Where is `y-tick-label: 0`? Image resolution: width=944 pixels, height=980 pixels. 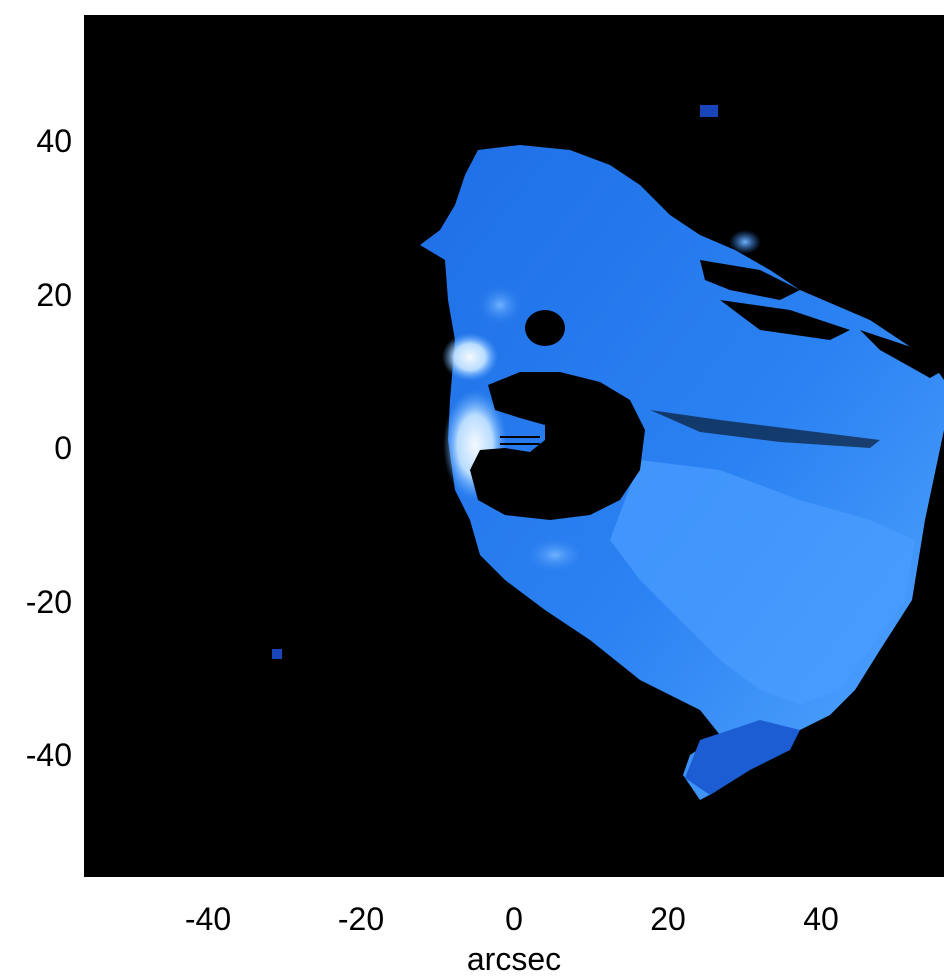
y-tick-label: 0 is located at coordinates (63, 448).